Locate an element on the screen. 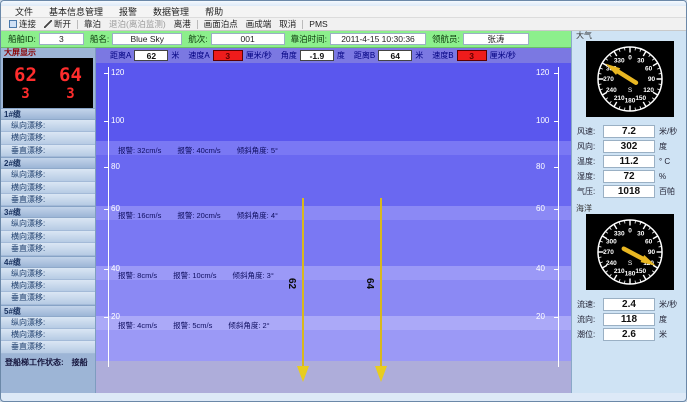  toolbar-button-8: PMS is located at coordinates (318, 24).